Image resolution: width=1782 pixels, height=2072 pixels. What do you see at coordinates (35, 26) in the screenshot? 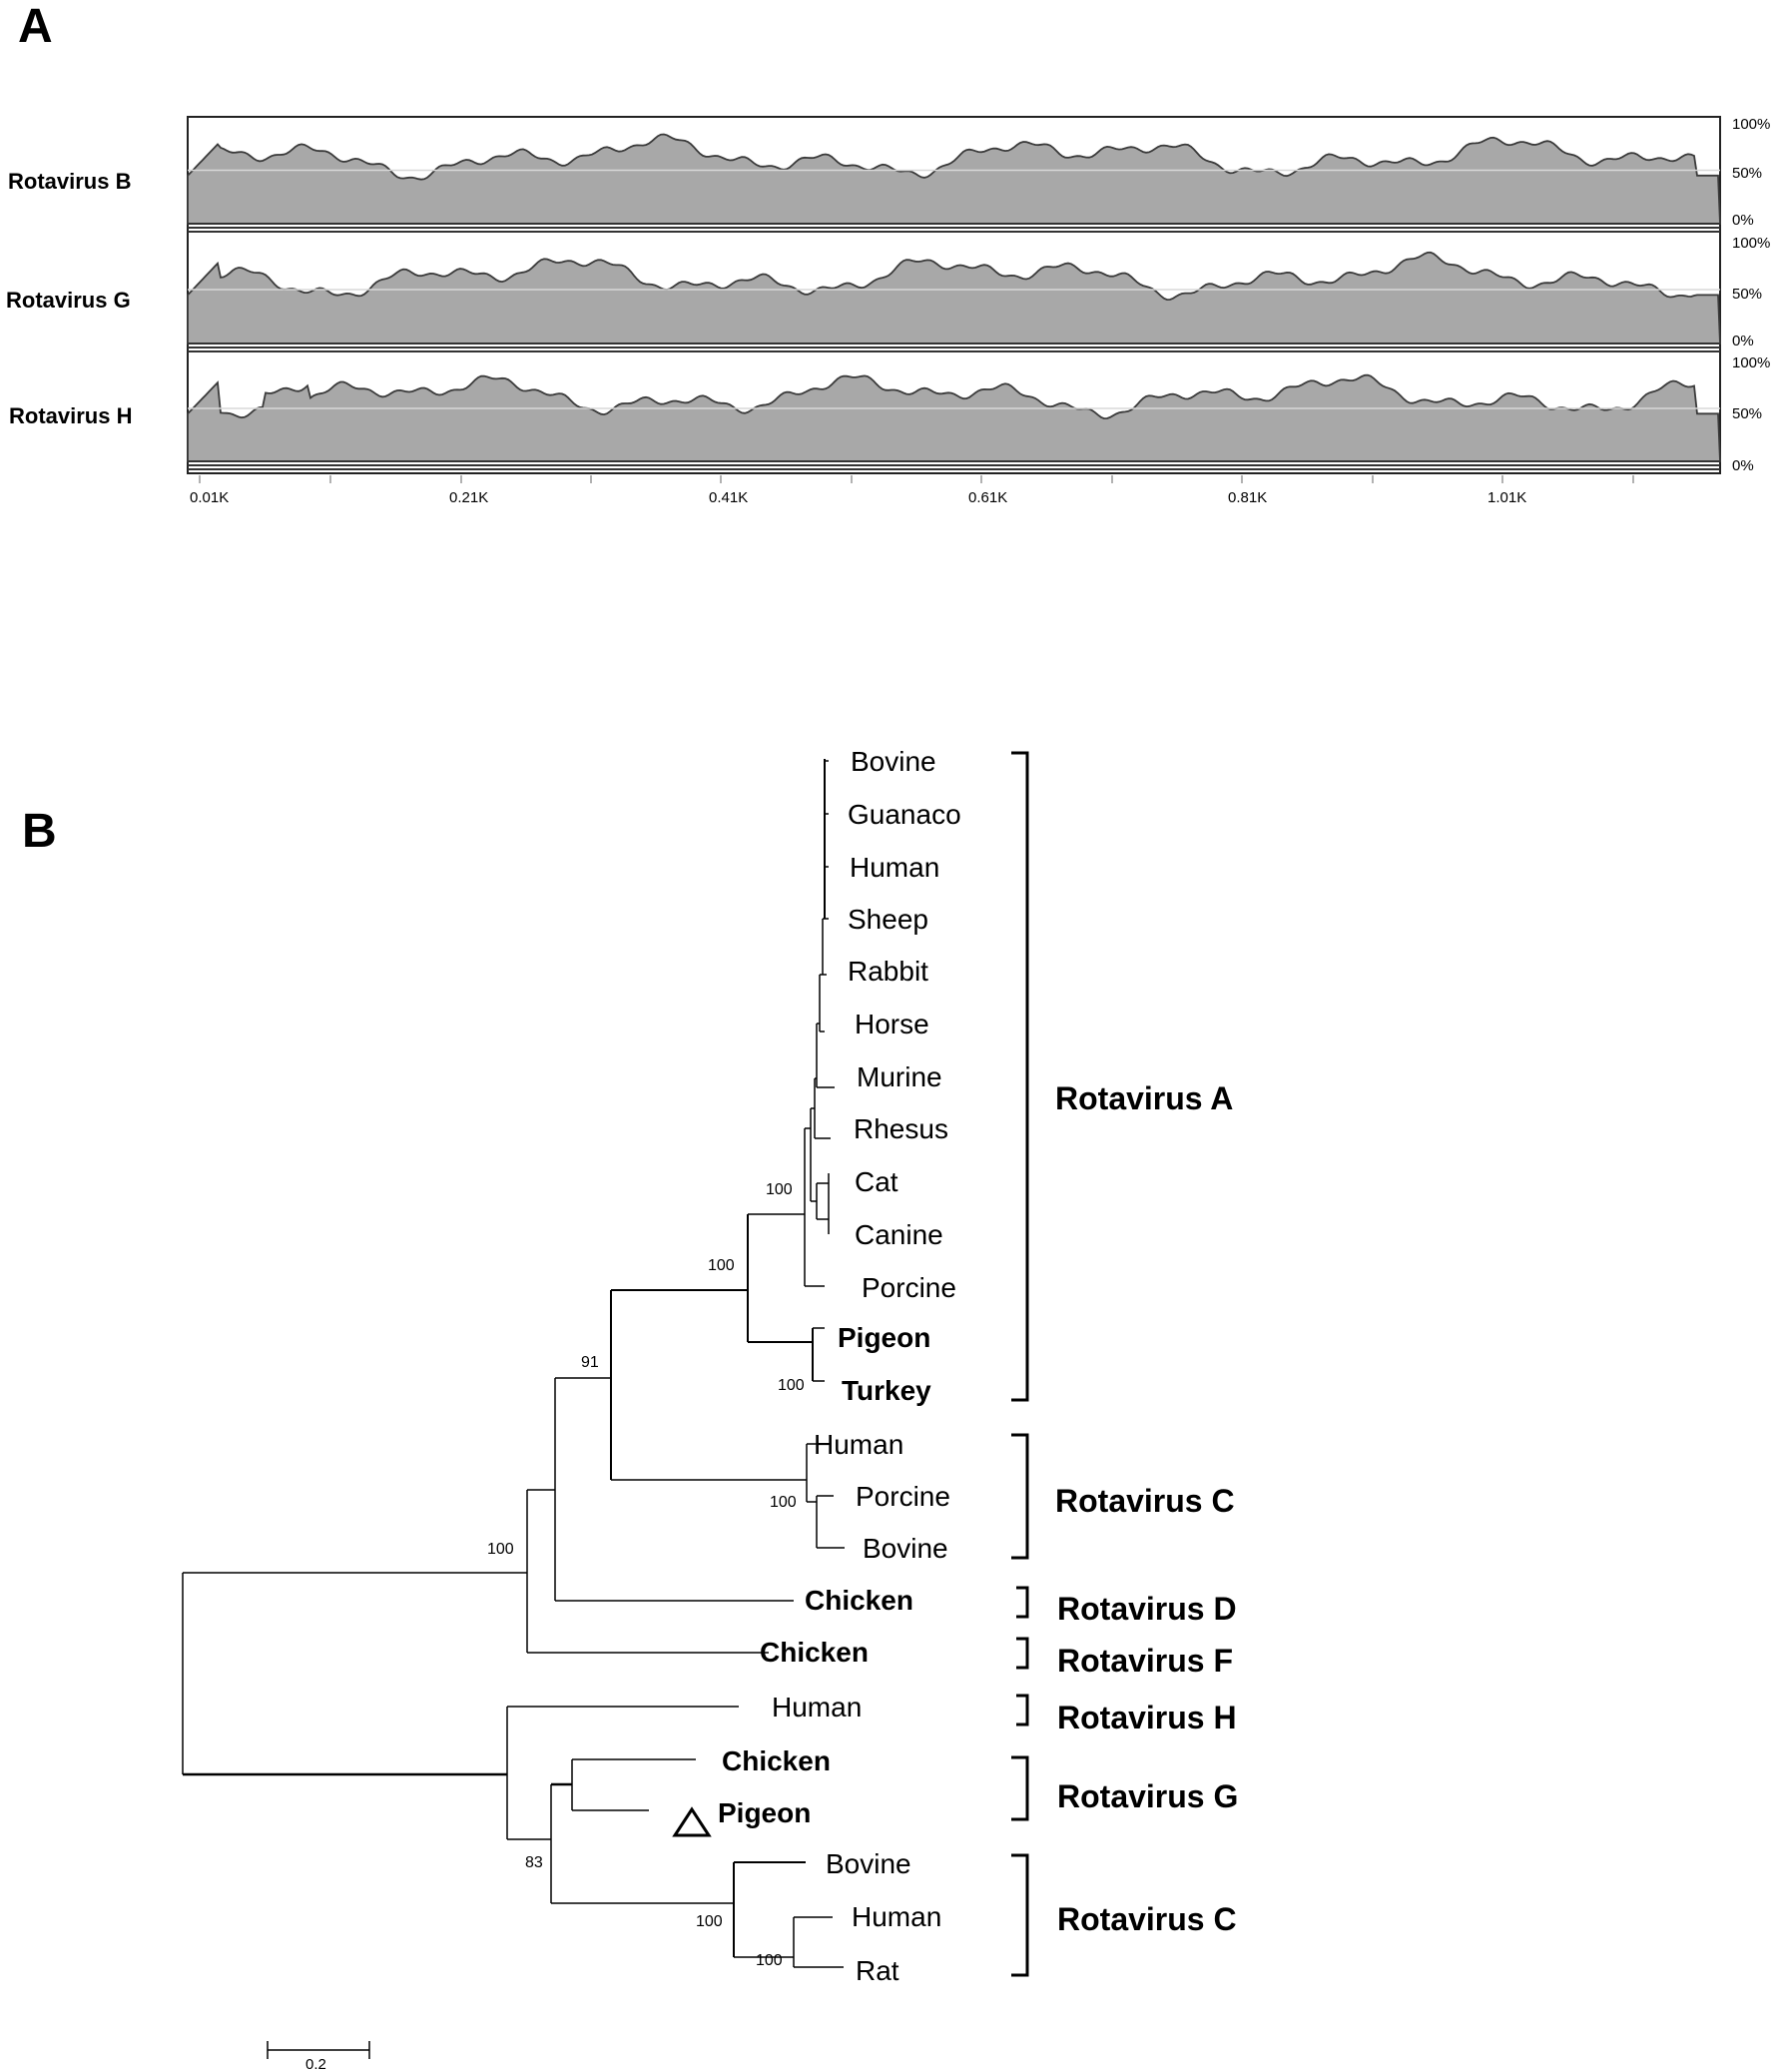
I see `panel-a-label: A` at bounding box center [35, 26].